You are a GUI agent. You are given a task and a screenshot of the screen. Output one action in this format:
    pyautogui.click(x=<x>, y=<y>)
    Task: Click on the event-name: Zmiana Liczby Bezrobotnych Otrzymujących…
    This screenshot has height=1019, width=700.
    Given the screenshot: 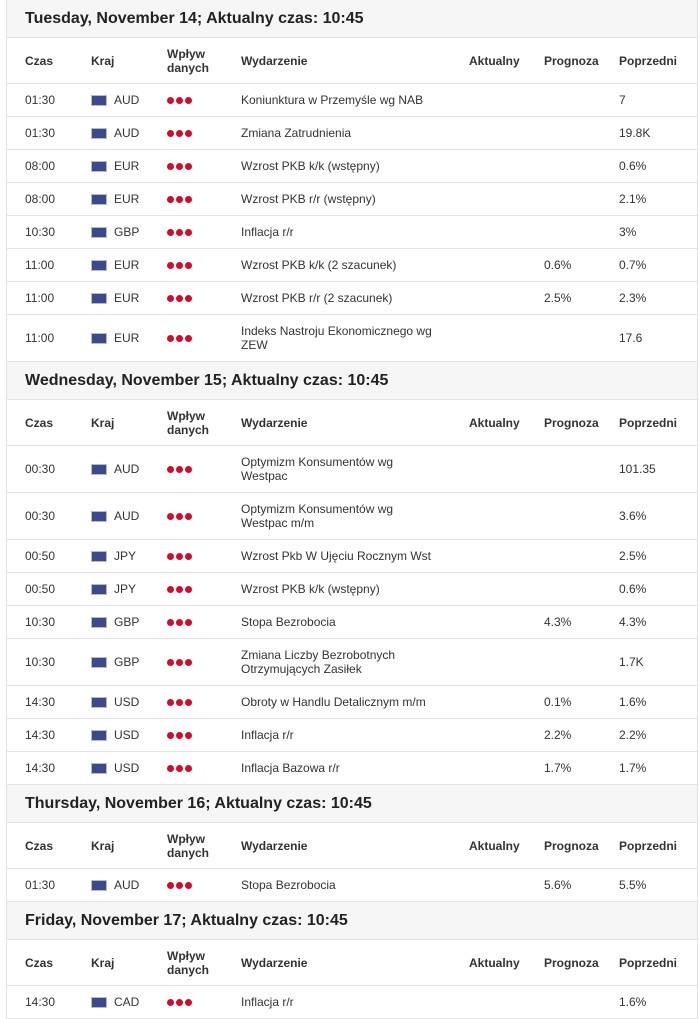 What is the action you would take?
    pyautogui.click(x=318, y=662)
    